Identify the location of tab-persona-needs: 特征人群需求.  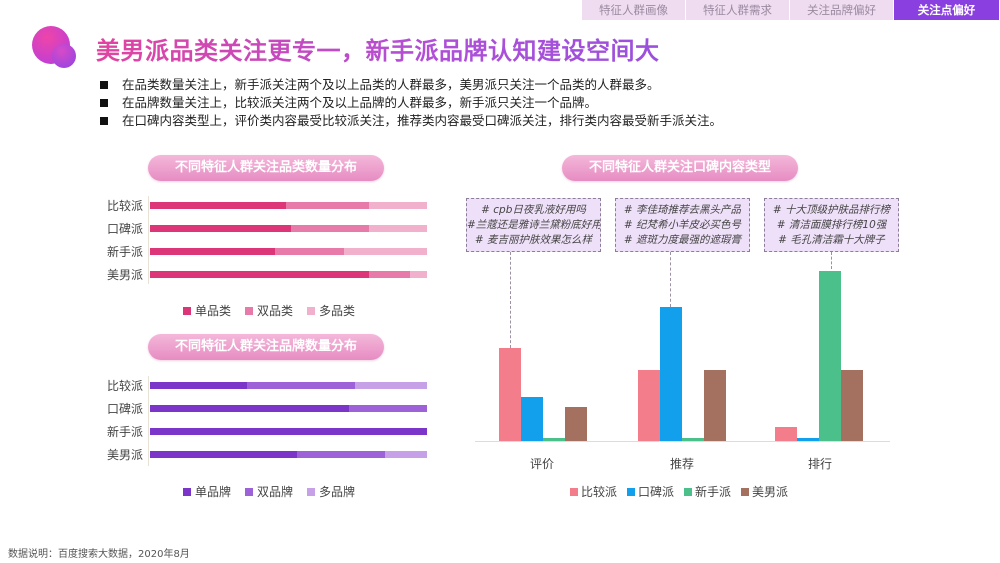
(738, 10).